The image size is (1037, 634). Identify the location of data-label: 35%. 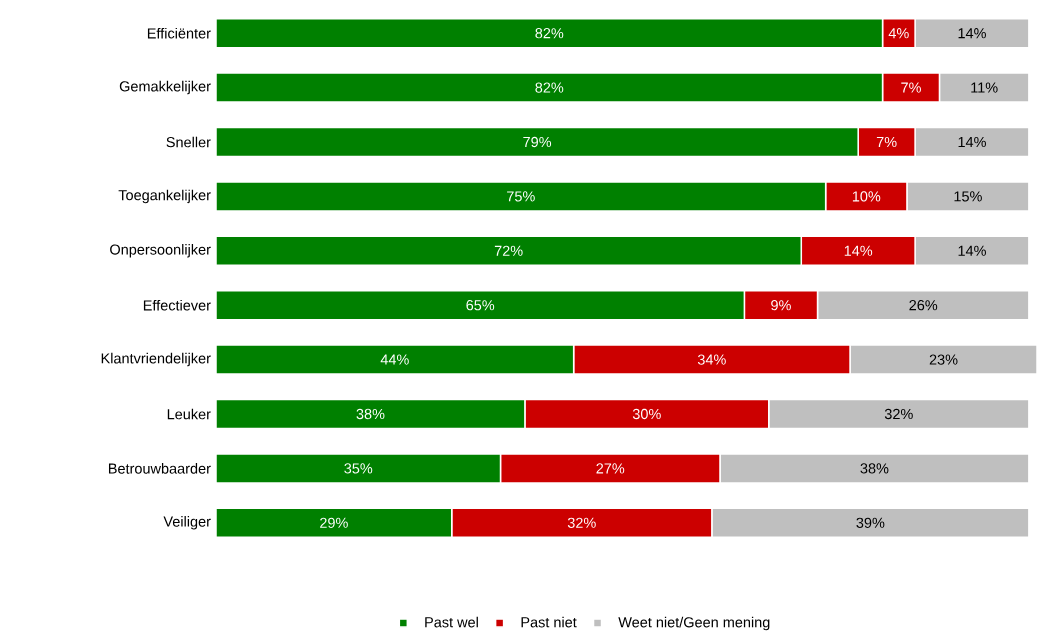
(358, 468).